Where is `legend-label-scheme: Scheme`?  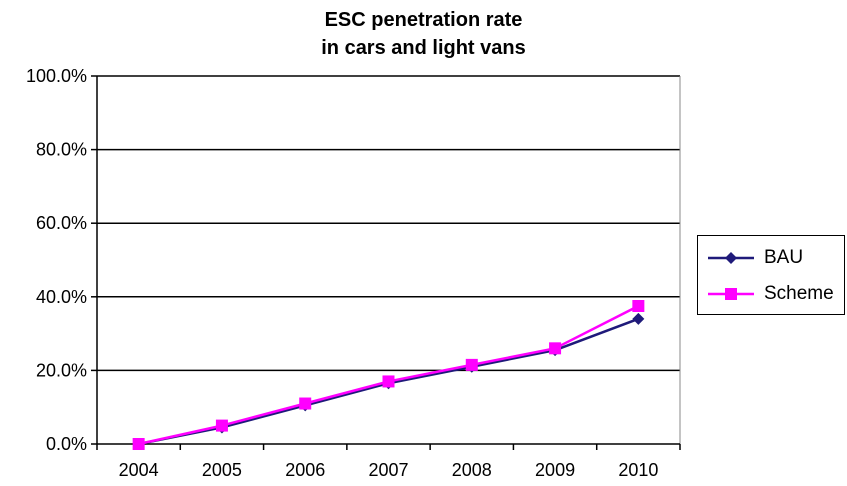 legend-label-scheme: Scheme is located at coordinates (799, 293).